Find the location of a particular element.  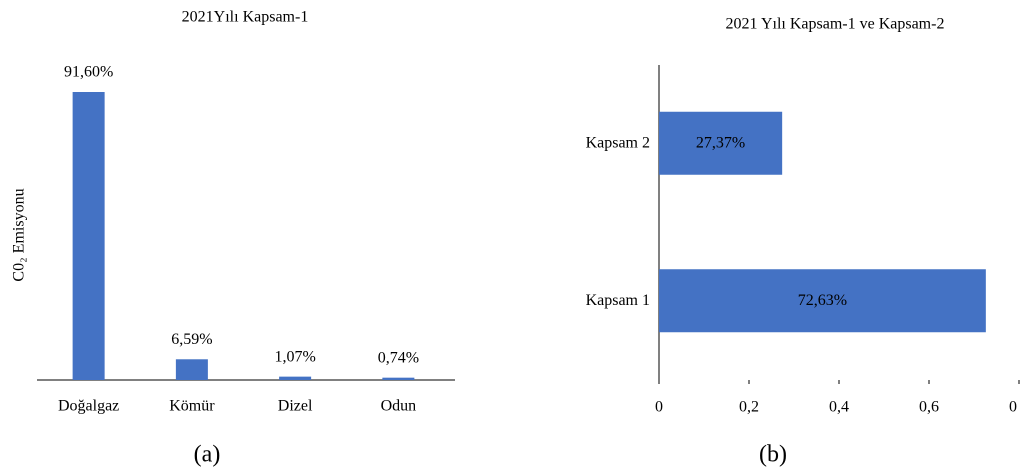

x-tick-label: Odun is located at coordinates (399, 406).